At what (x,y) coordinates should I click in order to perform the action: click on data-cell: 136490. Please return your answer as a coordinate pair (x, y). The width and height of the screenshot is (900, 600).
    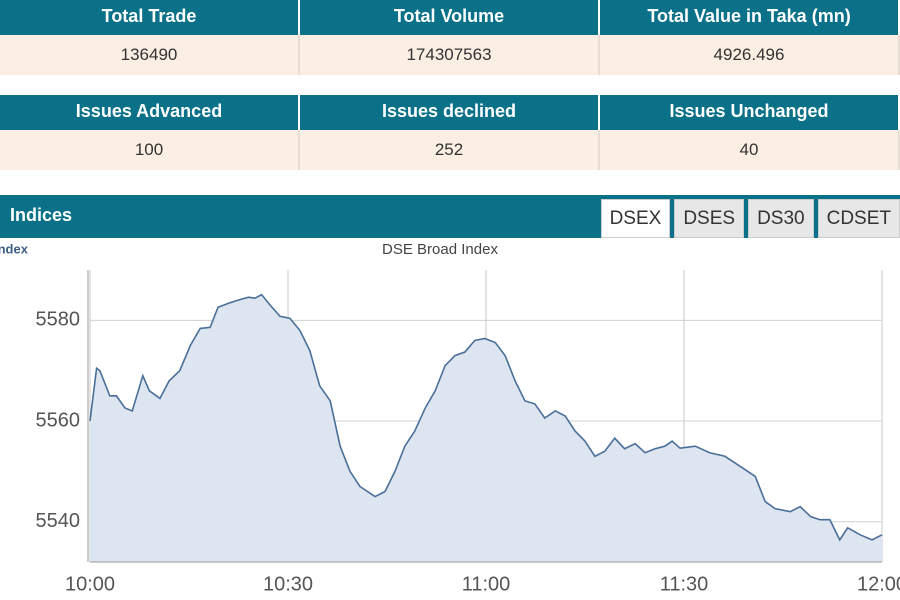
    Looking at the image, I should click on (150, 55).